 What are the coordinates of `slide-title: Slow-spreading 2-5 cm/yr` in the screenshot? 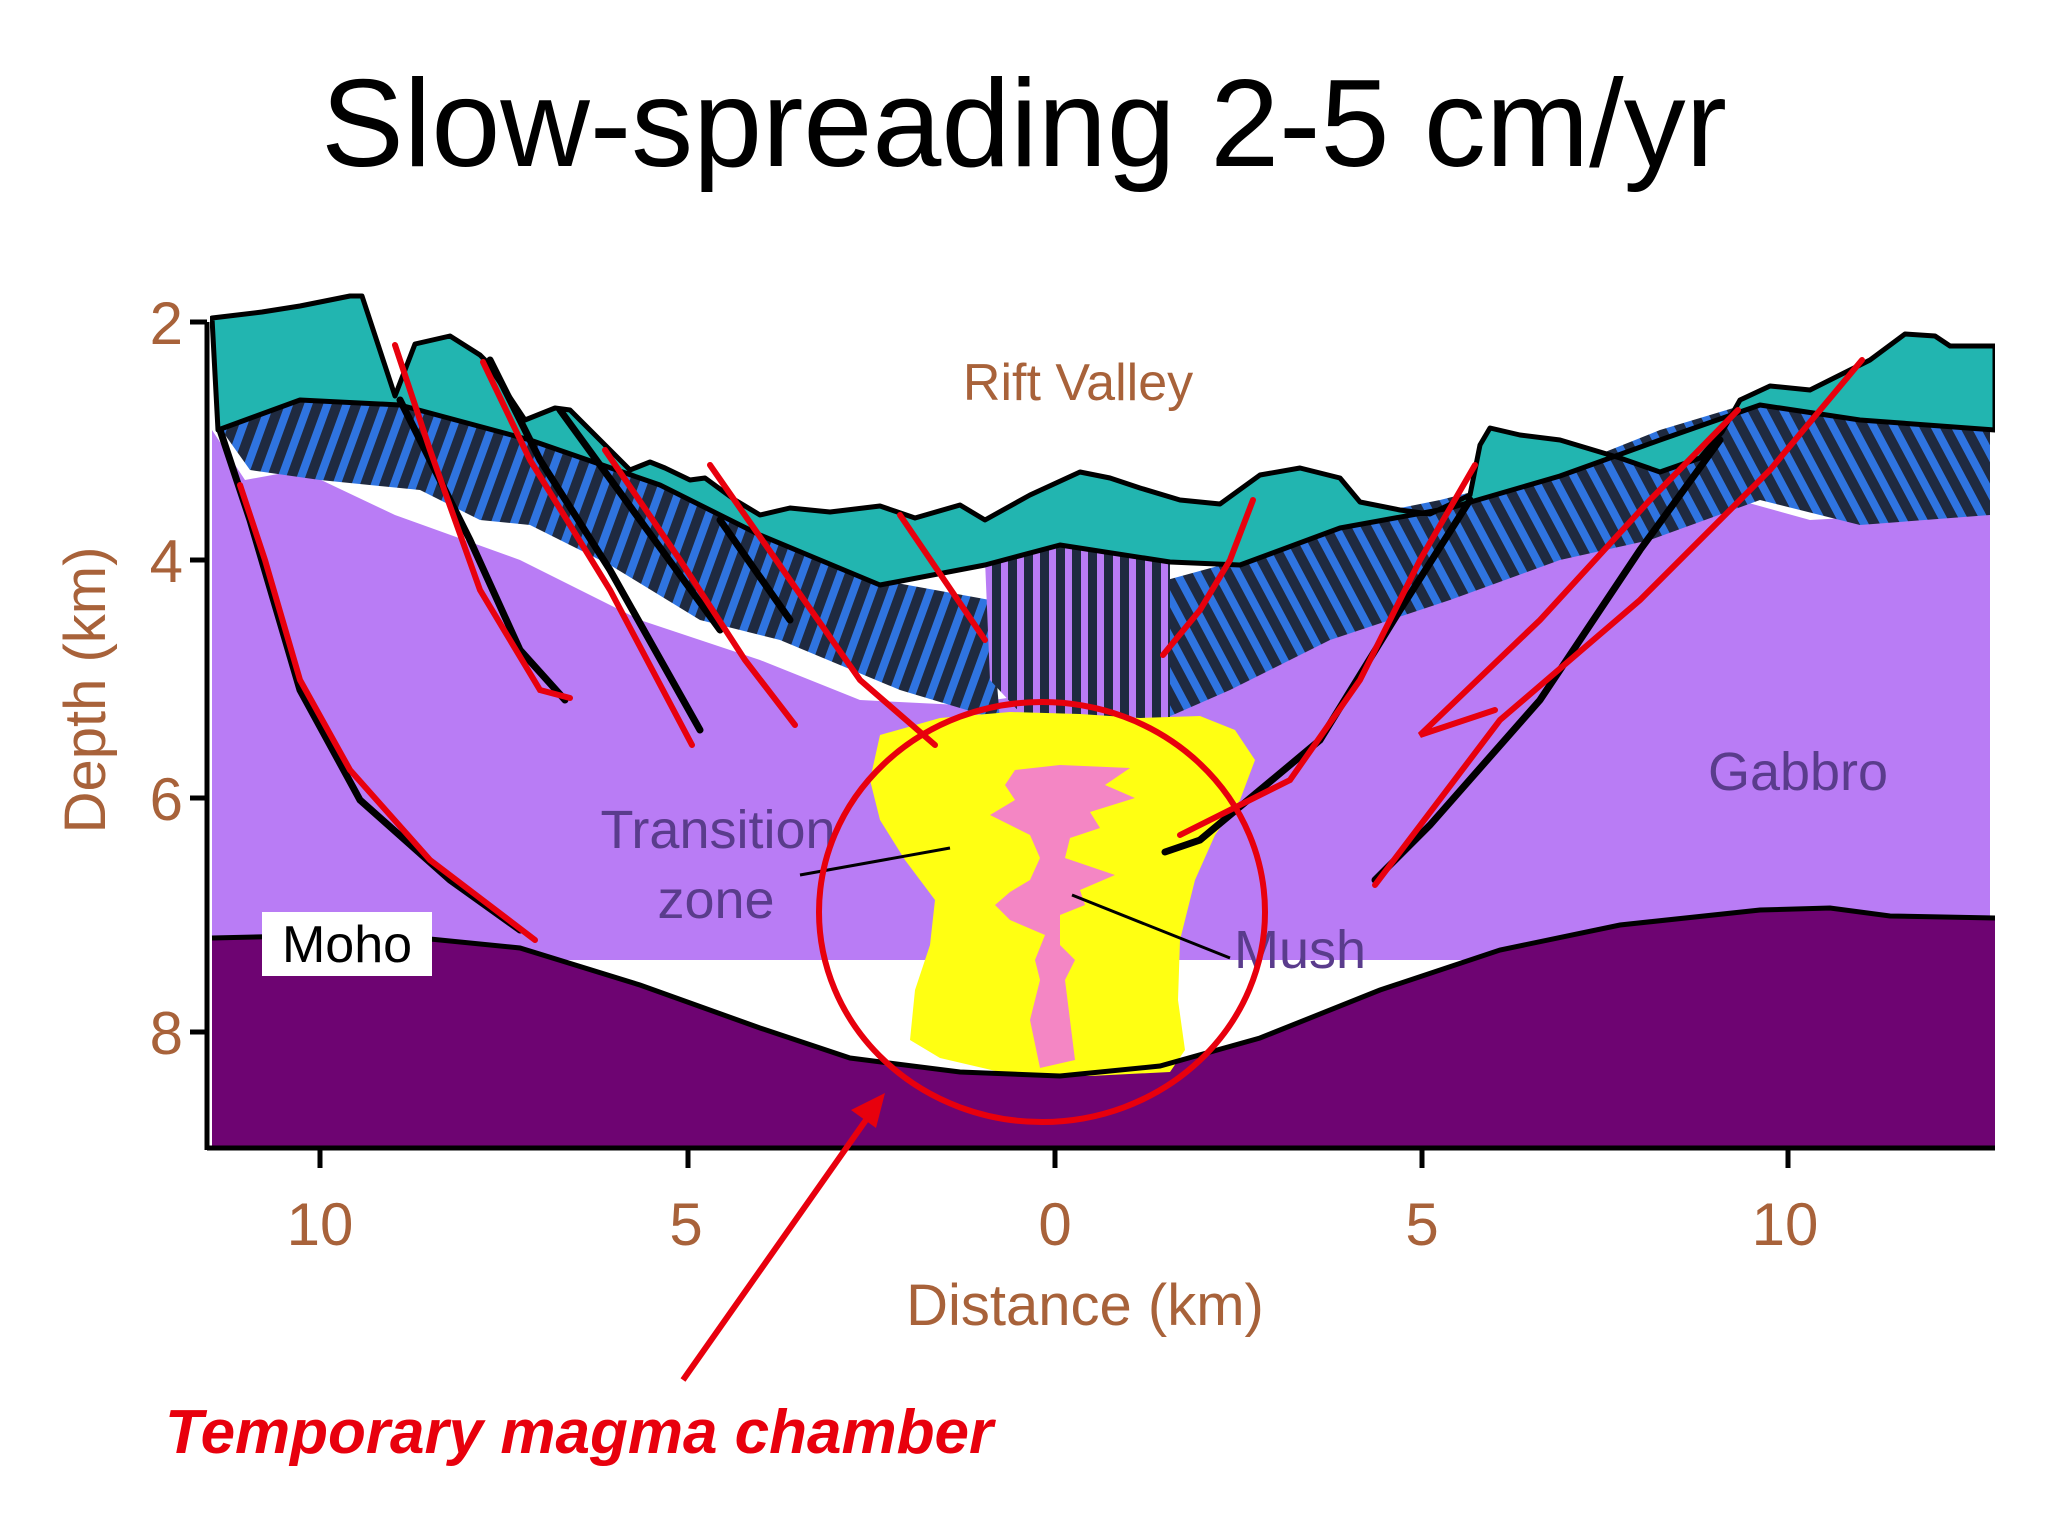 It's located at (1024, 124).